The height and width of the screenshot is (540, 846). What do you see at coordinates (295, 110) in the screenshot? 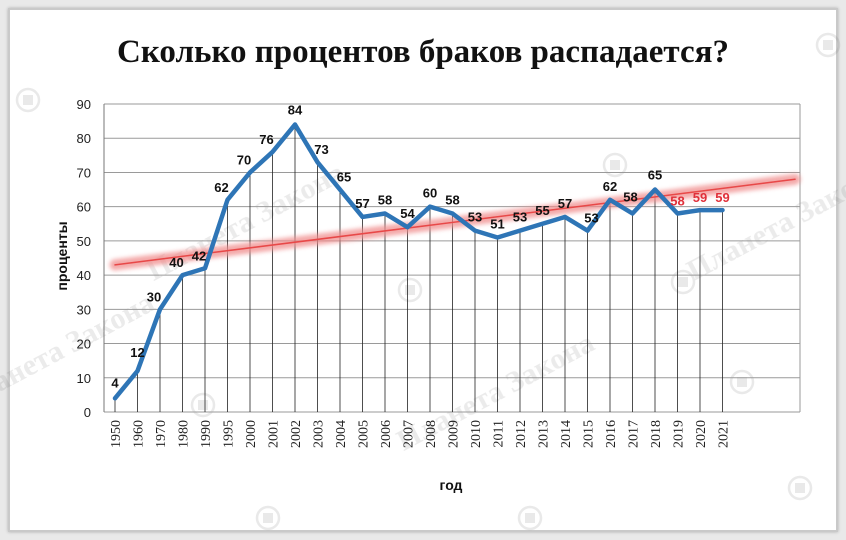
I see `data-label: 84` at bounding box center [295, 110].